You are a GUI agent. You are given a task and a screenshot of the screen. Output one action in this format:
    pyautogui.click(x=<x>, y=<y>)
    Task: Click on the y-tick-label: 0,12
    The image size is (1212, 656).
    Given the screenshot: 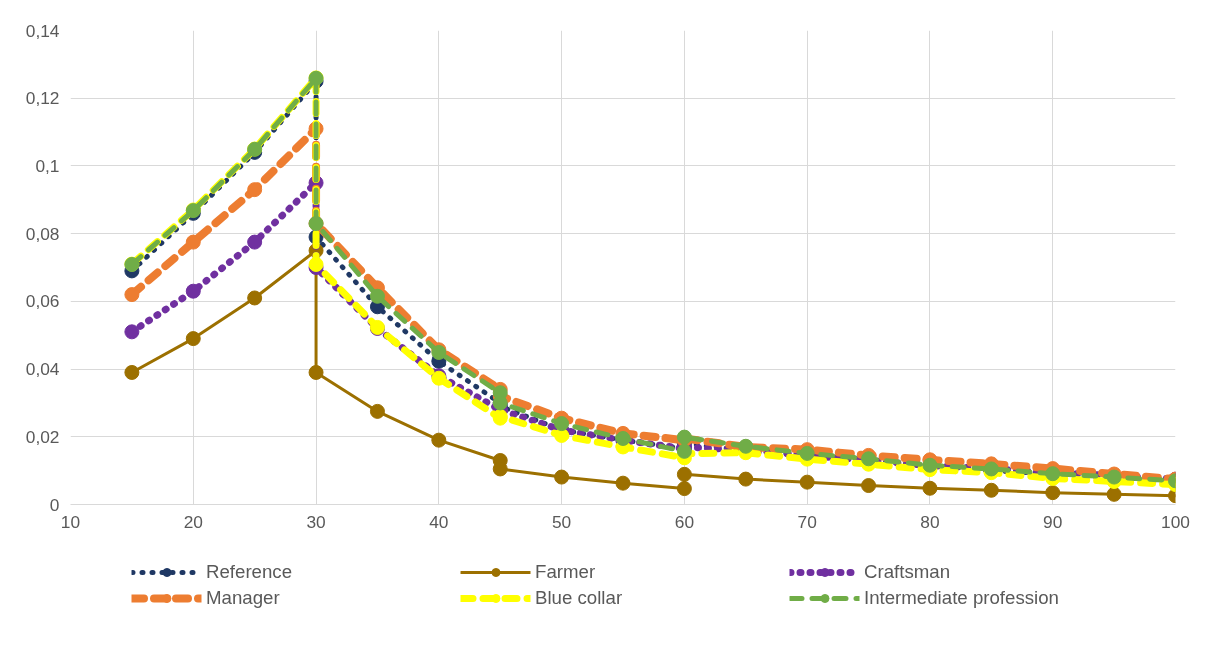 What is the action you would take?
    pyautogui.click(x=42, y=98)
    